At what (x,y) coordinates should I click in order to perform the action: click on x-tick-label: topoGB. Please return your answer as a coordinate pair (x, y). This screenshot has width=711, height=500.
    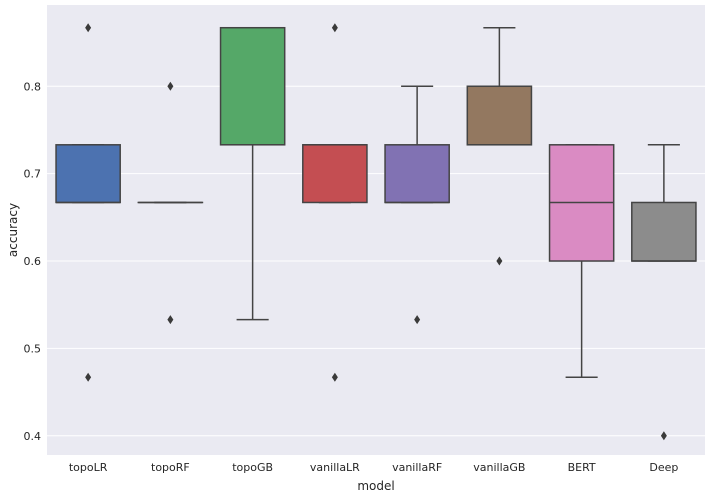
    Looking at the image, I should click on (252, 467).